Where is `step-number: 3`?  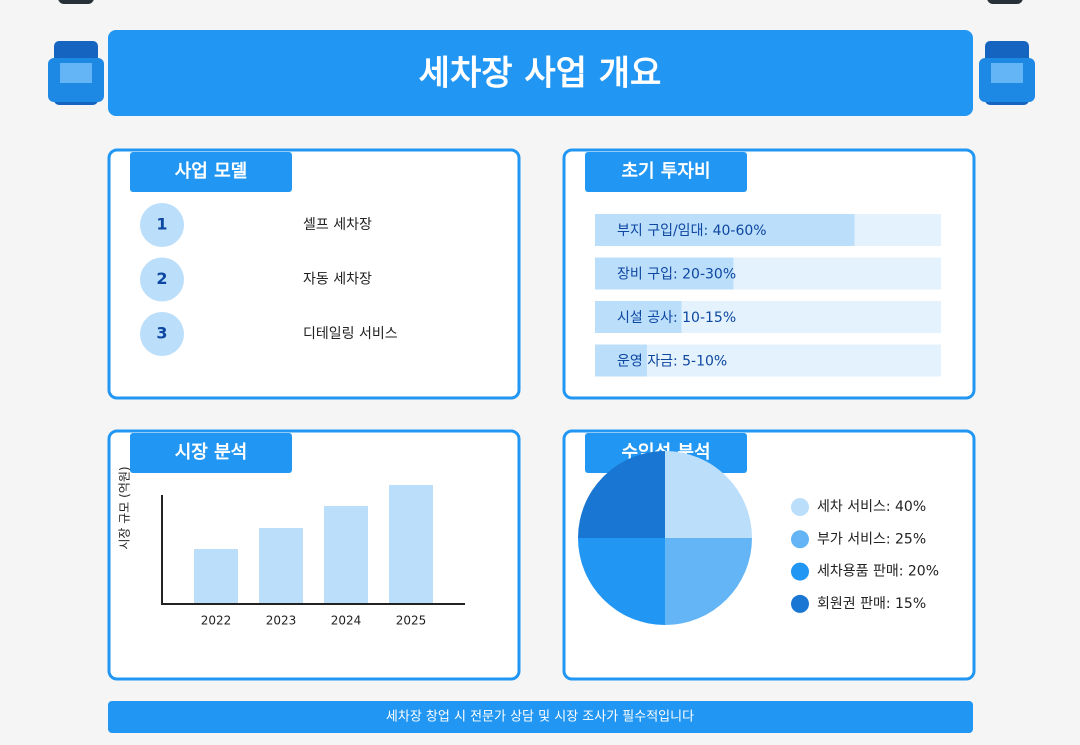 step-number: 3 is located at coordinates (161, 333).